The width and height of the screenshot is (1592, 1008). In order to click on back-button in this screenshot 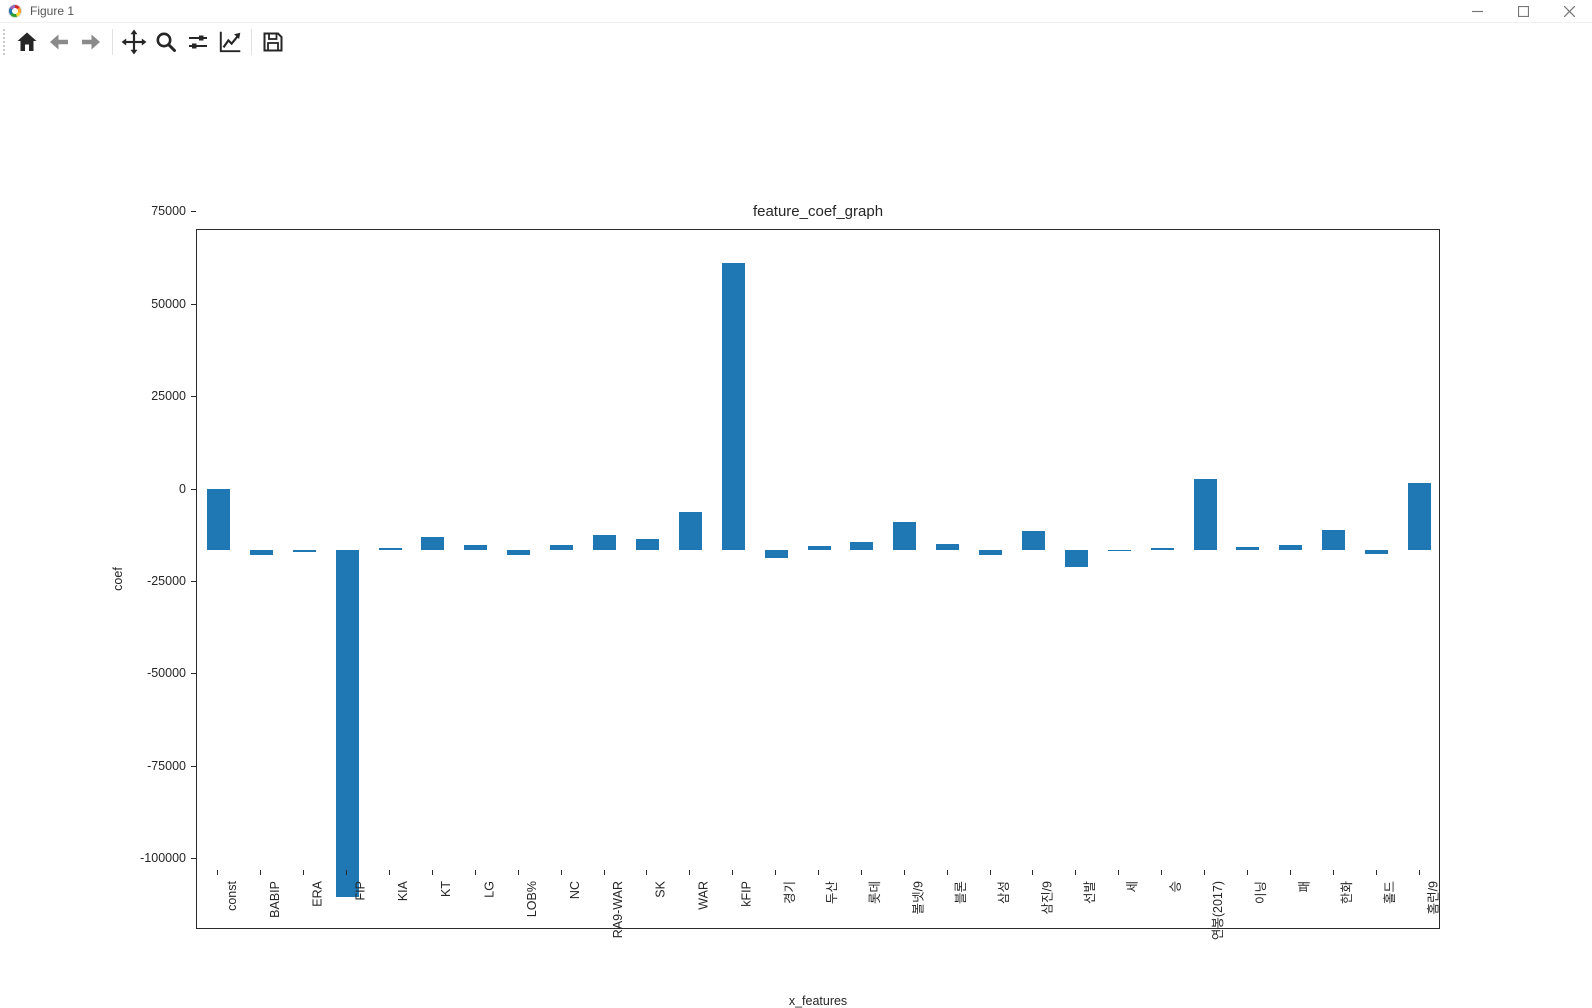, I will do `click(59, 42)`.